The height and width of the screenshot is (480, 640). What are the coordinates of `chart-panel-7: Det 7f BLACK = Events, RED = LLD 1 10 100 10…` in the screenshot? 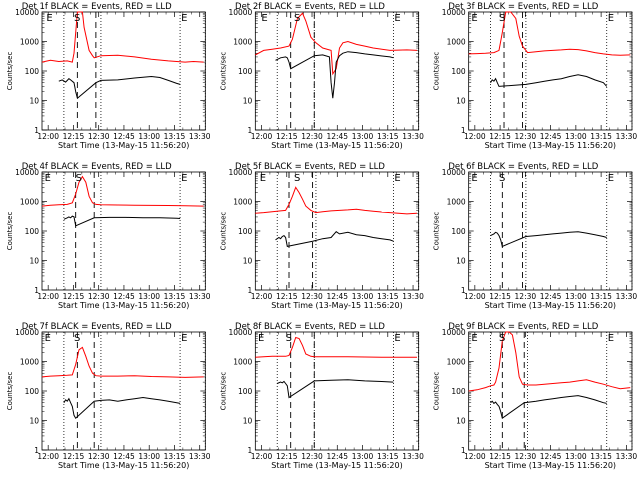 It's located at (108, 396).